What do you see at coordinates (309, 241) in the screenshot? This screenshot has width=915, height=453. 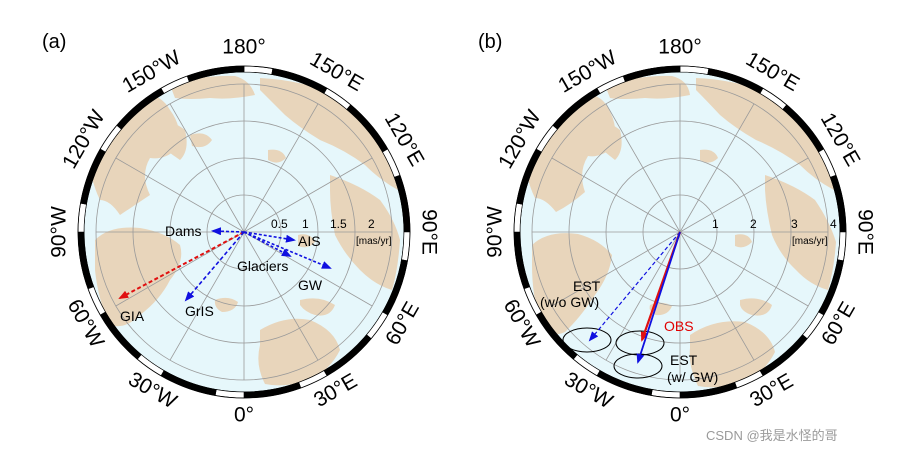 I see `label-ais: AIS` at bounding box center [309, 241].